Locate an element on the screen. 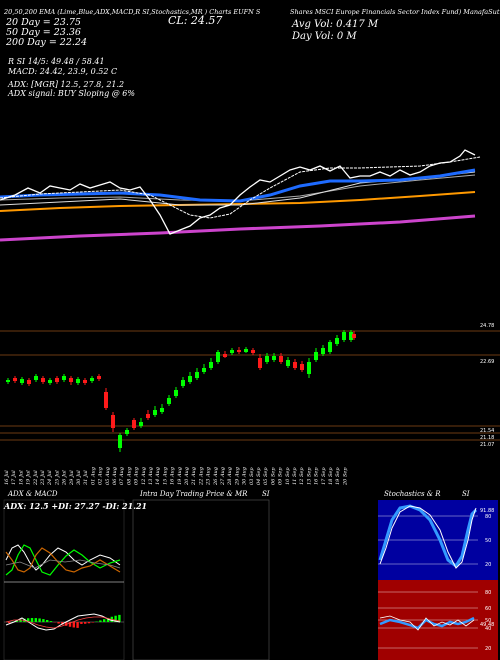  macd-signal-line is located at coordinates (63, 622).